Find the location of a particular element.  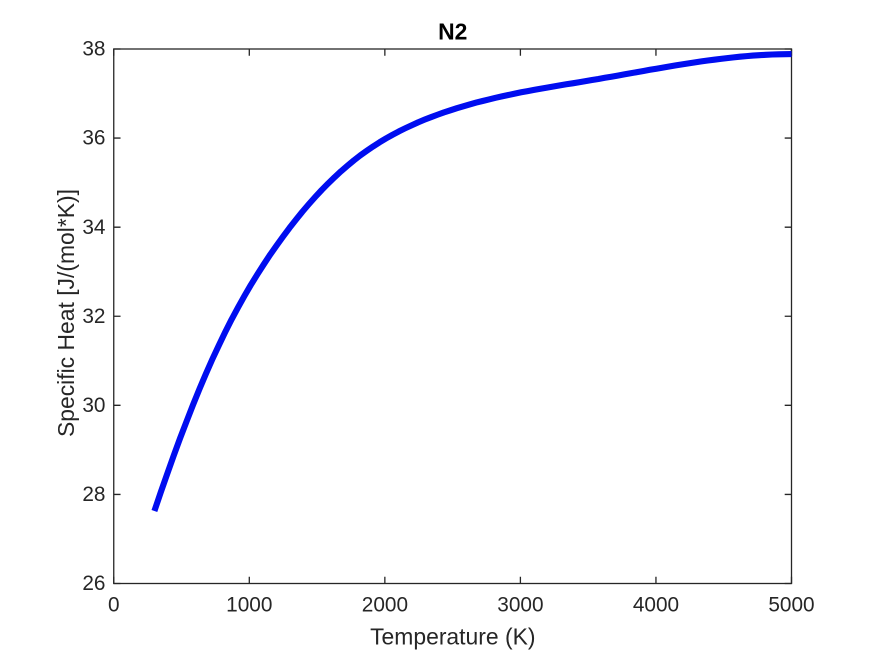

svg-text: 4000 is located at coordinates (656, 604).